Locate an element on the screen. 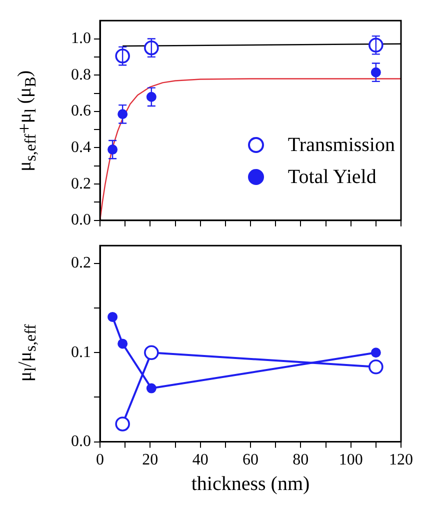 The width and height of the screenshot is (427, 508). x-tick-label: 120 is located at coordinates (401, 460).